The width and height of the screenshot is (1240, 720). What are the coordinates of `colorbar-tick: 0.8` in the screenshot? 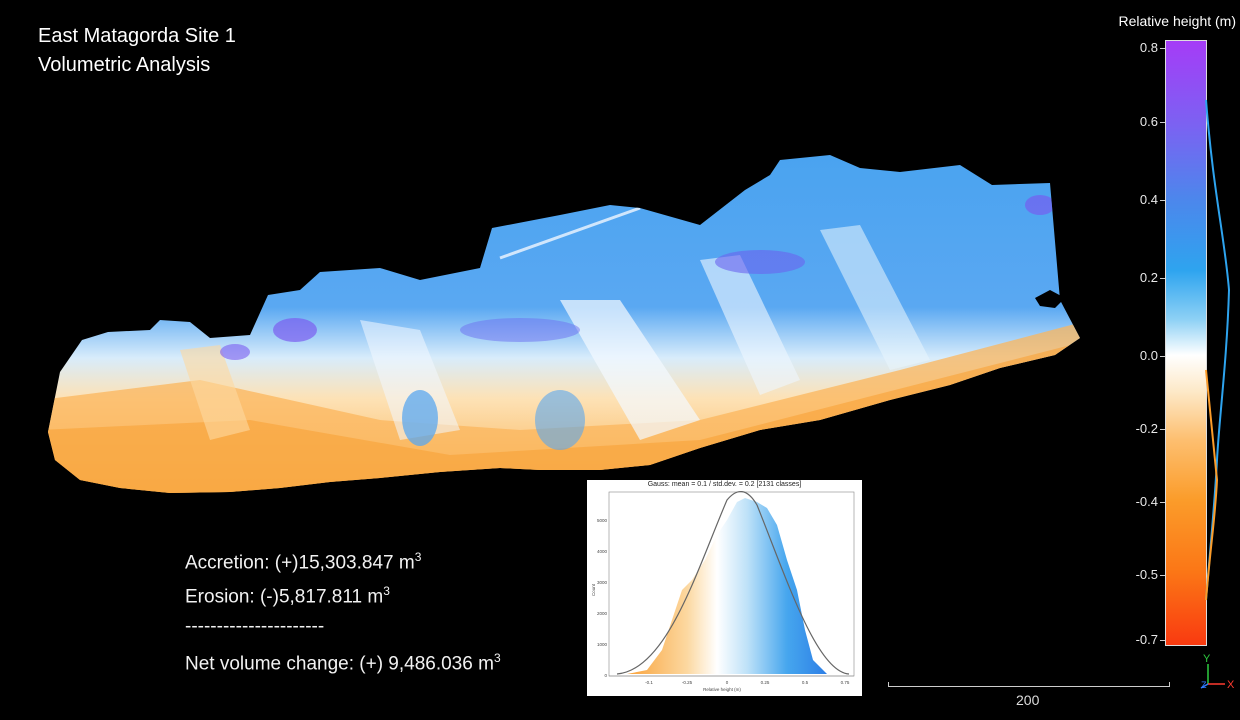 It's located at (1148, 47).